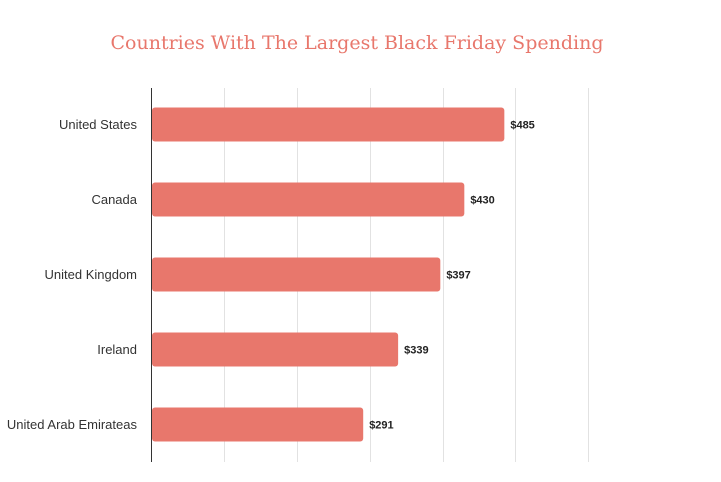 The width and height of the screenshot is (721, 482). I want to click on value-labels: $485 $430 $397 $339 $291, so click(452, 276).